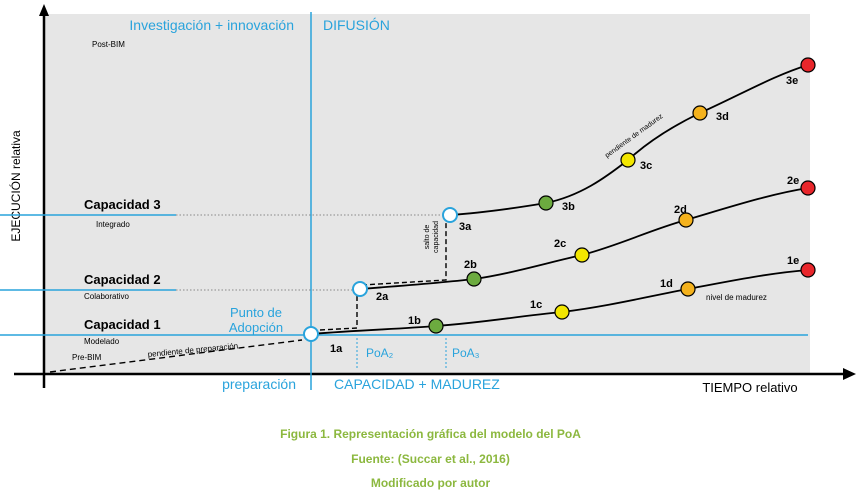  Describe the element at coordinates (122, 204) in the screenshot. I see `capacity-3-title: Capacidad 3` at that location.